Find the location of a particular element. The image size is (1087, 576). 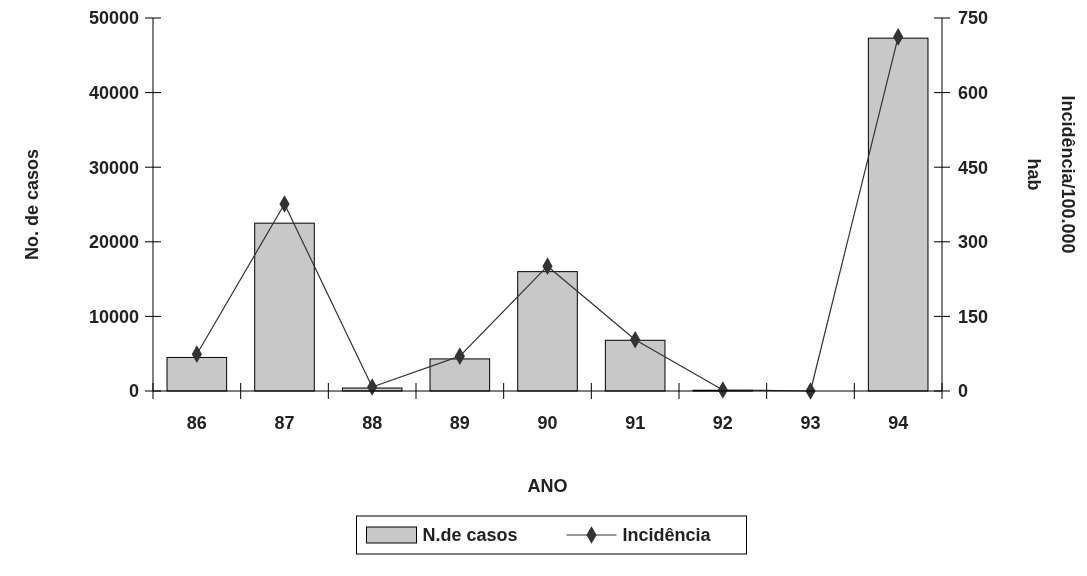

y-tick-label: 10000 is located at coordinates (113, 316).